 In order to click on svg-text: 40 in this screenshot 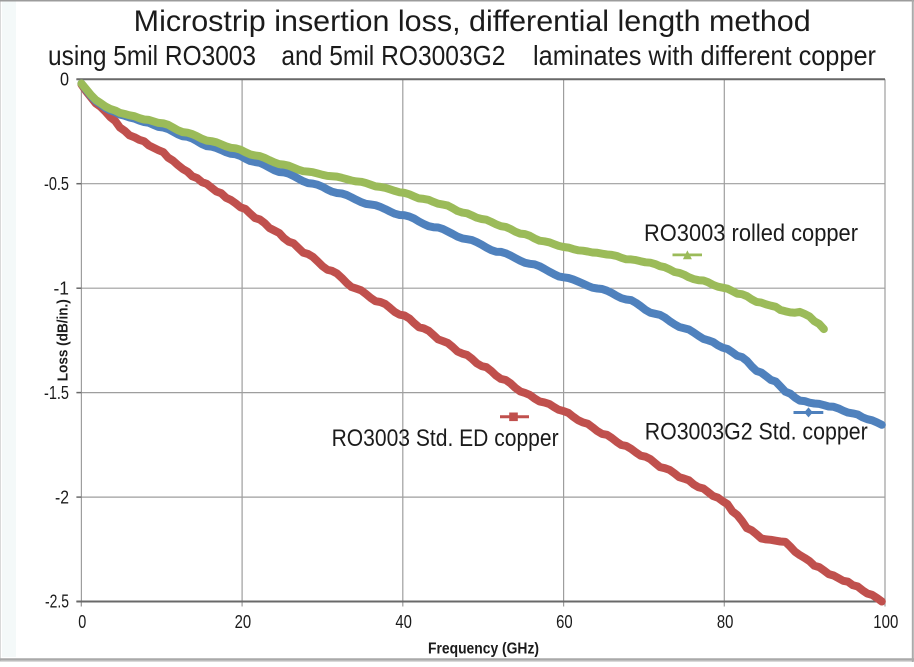, I will do `click(403, 622)`.